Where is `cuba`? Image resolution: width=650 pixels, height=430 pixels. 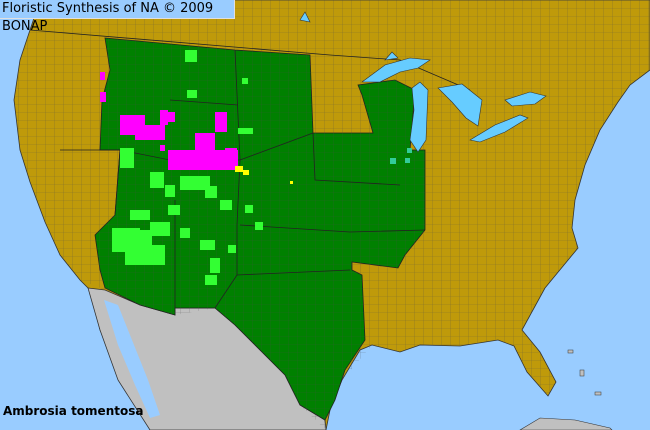 cuba is located at coordinates (566, 423).